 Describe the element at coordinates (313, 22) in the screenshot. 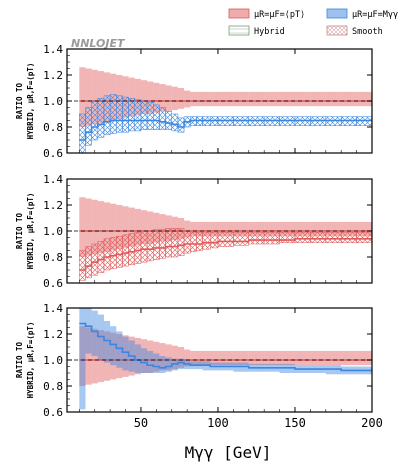

I see `legend: μR=μF=⟨pT⟩ μR=μF=Mγγ Hybrid Smooth` at that location.